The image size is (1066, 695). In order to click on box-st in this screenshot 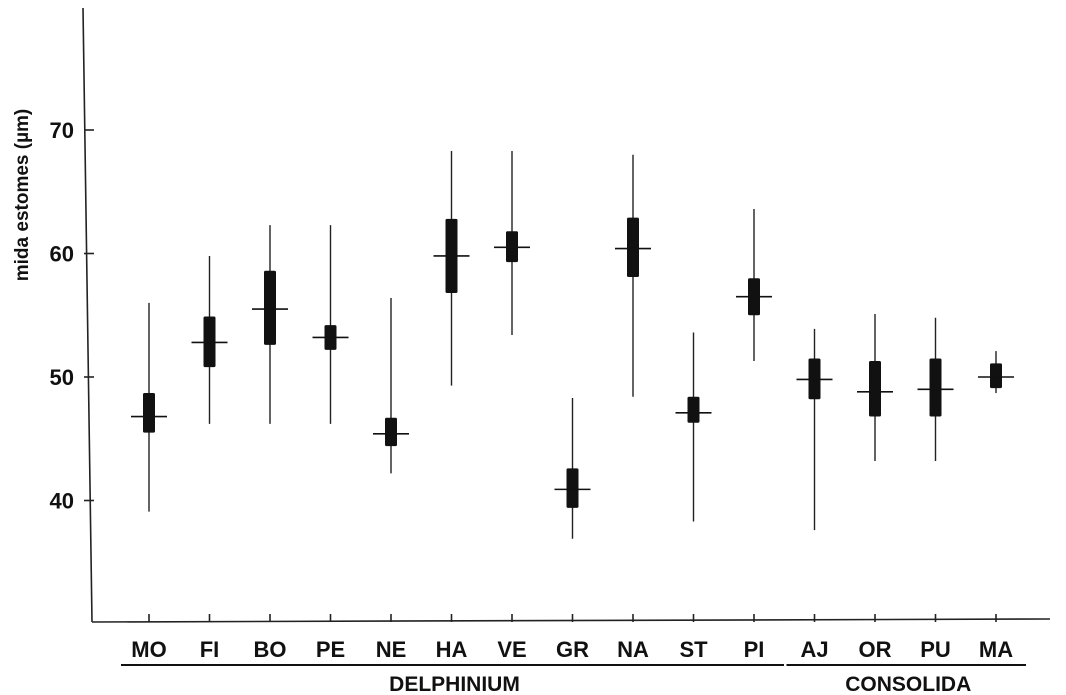, I will do `click(693, 427)`.